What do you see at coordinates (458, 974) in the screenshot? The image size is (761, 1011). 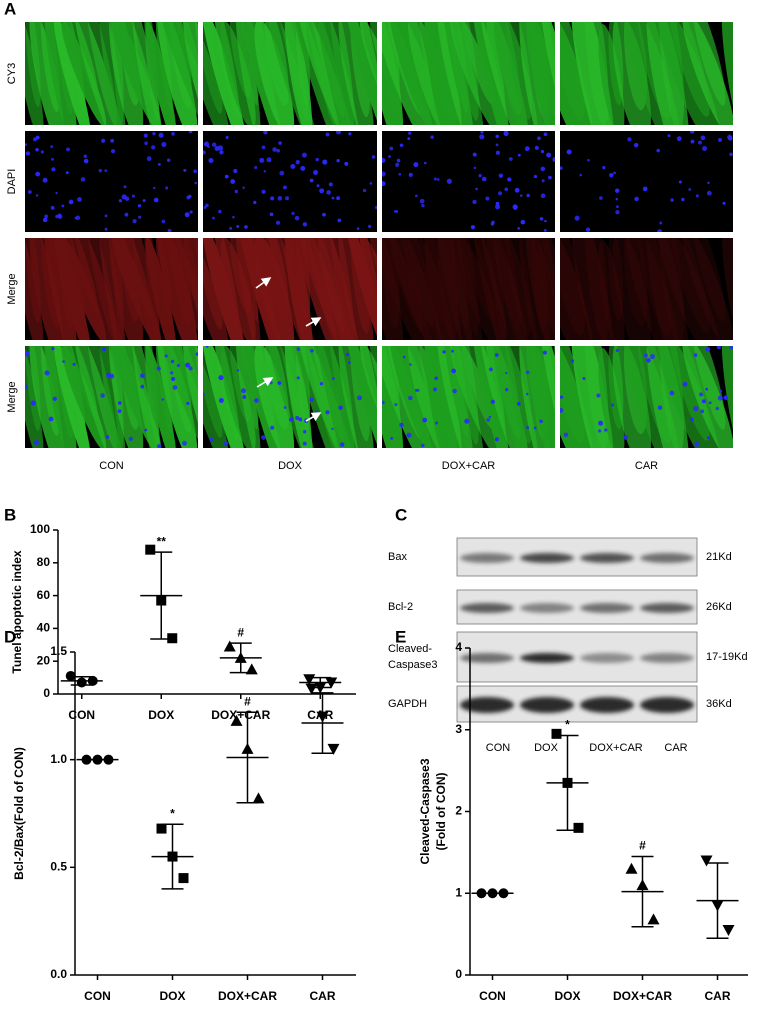 I see `y-tick-label: 0` at bounding box center [458, 974].